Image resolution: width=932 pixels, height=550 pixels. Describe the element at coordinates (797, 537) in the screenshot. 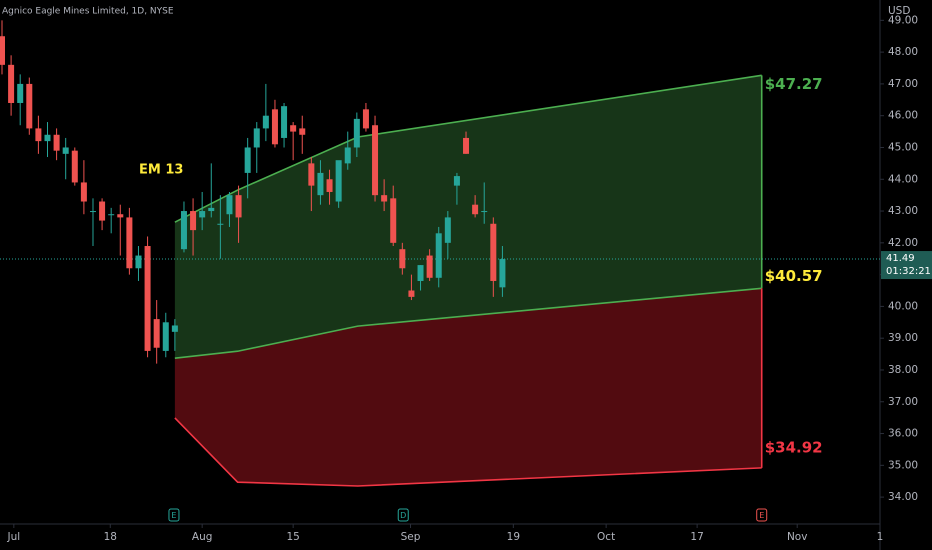

I see `x-tick-label: Nov` at that location.